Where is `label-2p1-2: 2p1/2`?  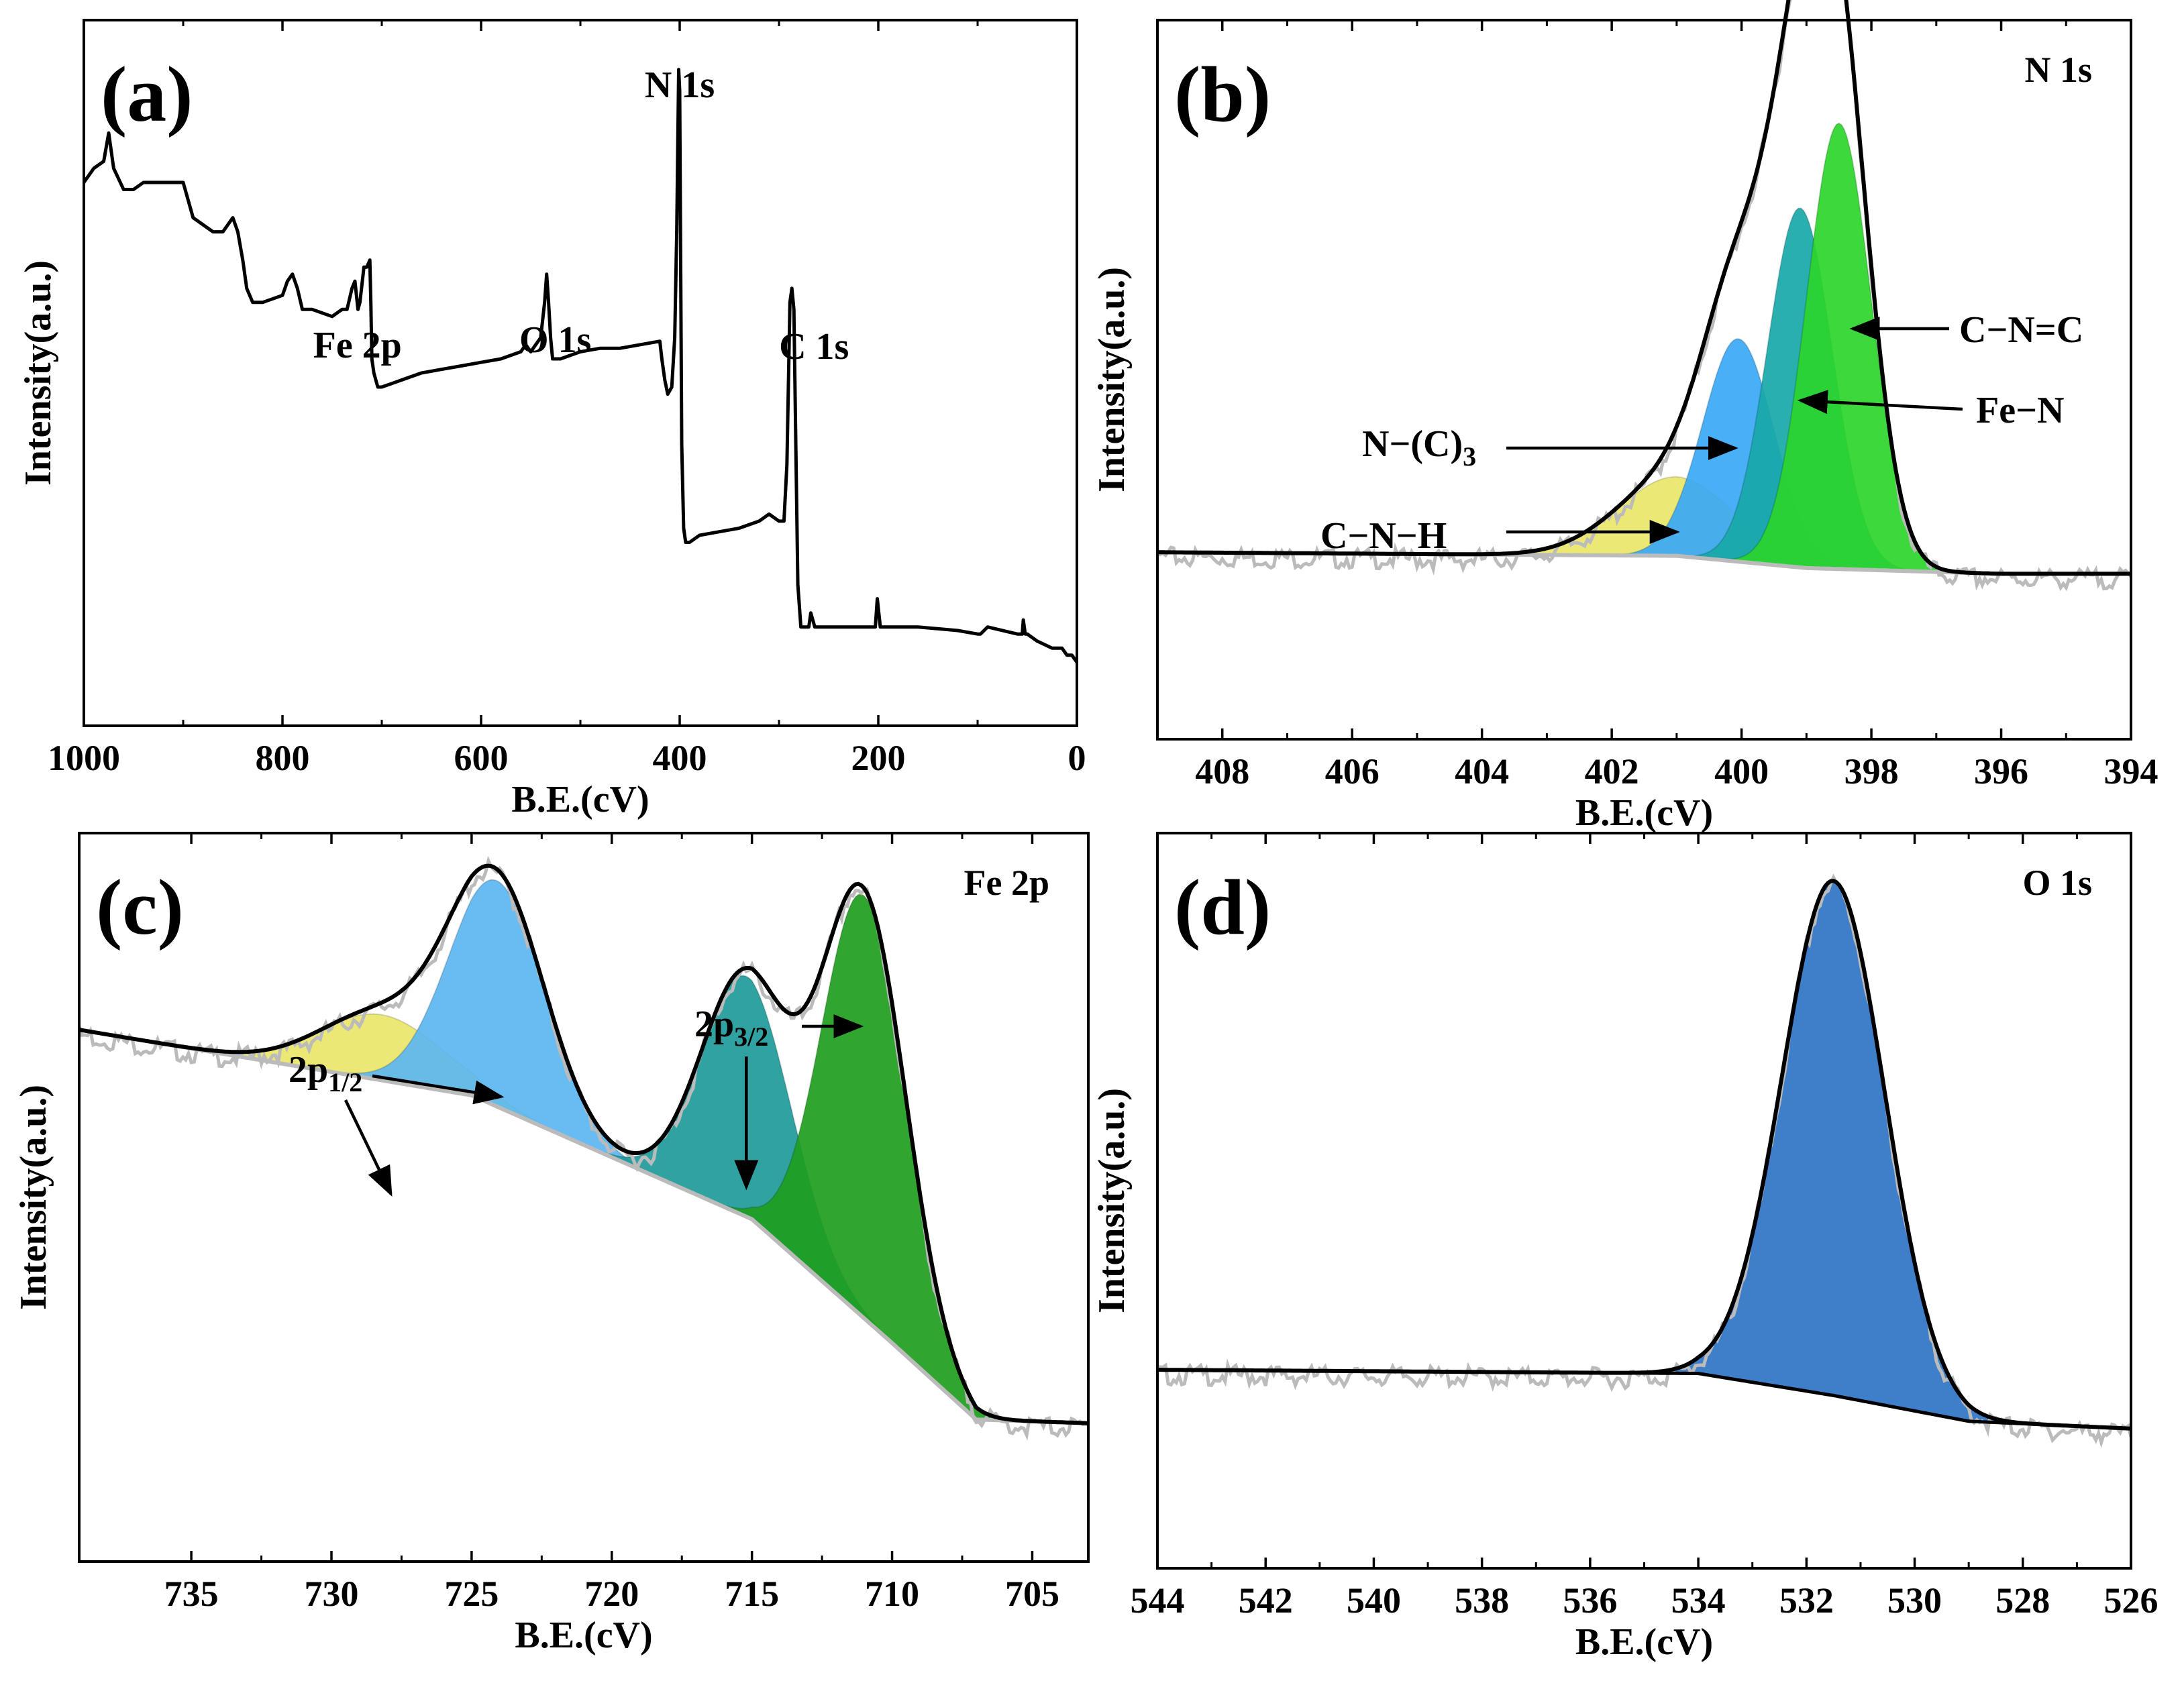 label-2p1-2: 2p1/2 is located at coordinates (326, 1073).